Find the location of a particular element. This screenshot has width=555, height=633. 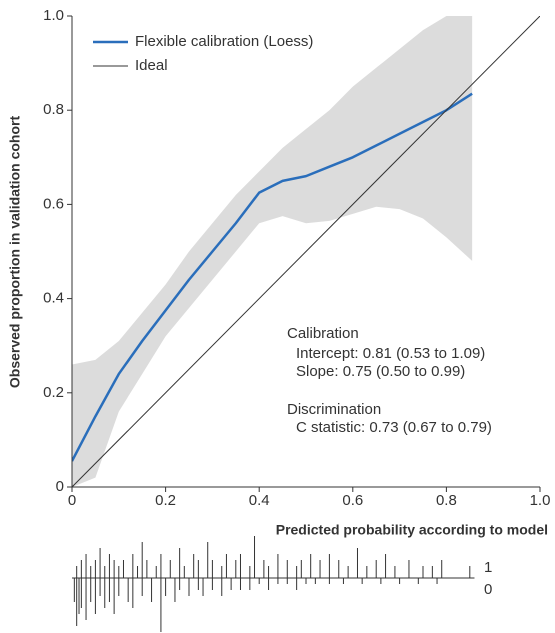

annotation: Discrimination is located at coordinates (334, 409).